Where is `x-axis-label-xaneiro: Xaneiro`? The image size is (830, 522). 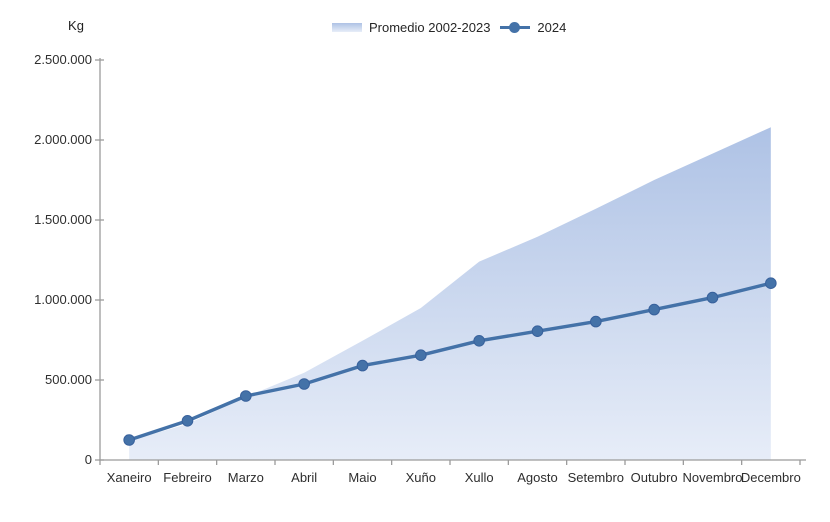 x-axis-label-xaneiro: Xaneiro is located at coordinates (129, 477).